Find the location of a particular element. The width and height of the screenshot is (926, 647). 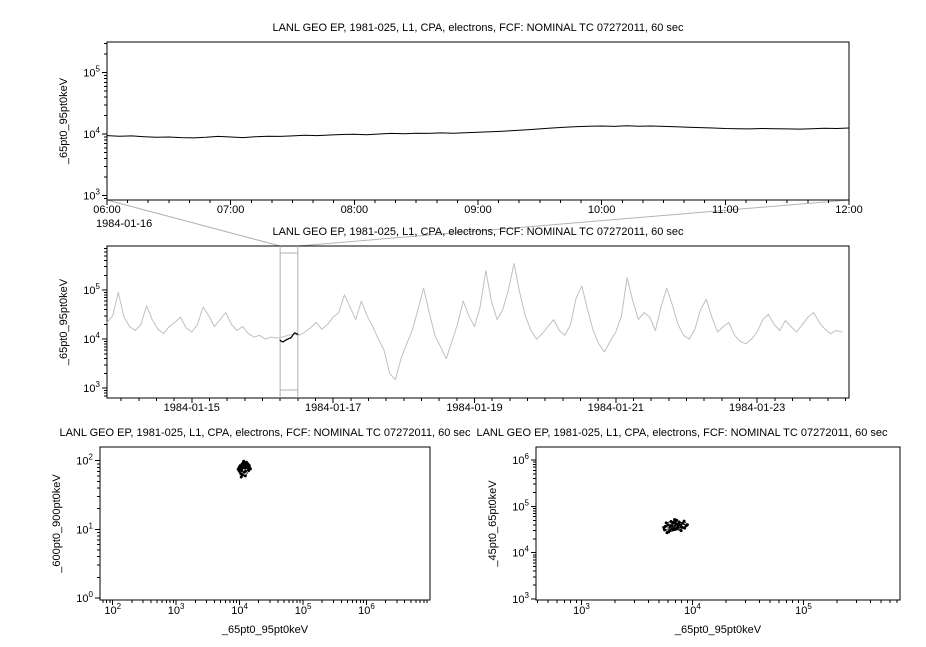

x-tick-label: 11:00 is located at coordinates (725, 210).